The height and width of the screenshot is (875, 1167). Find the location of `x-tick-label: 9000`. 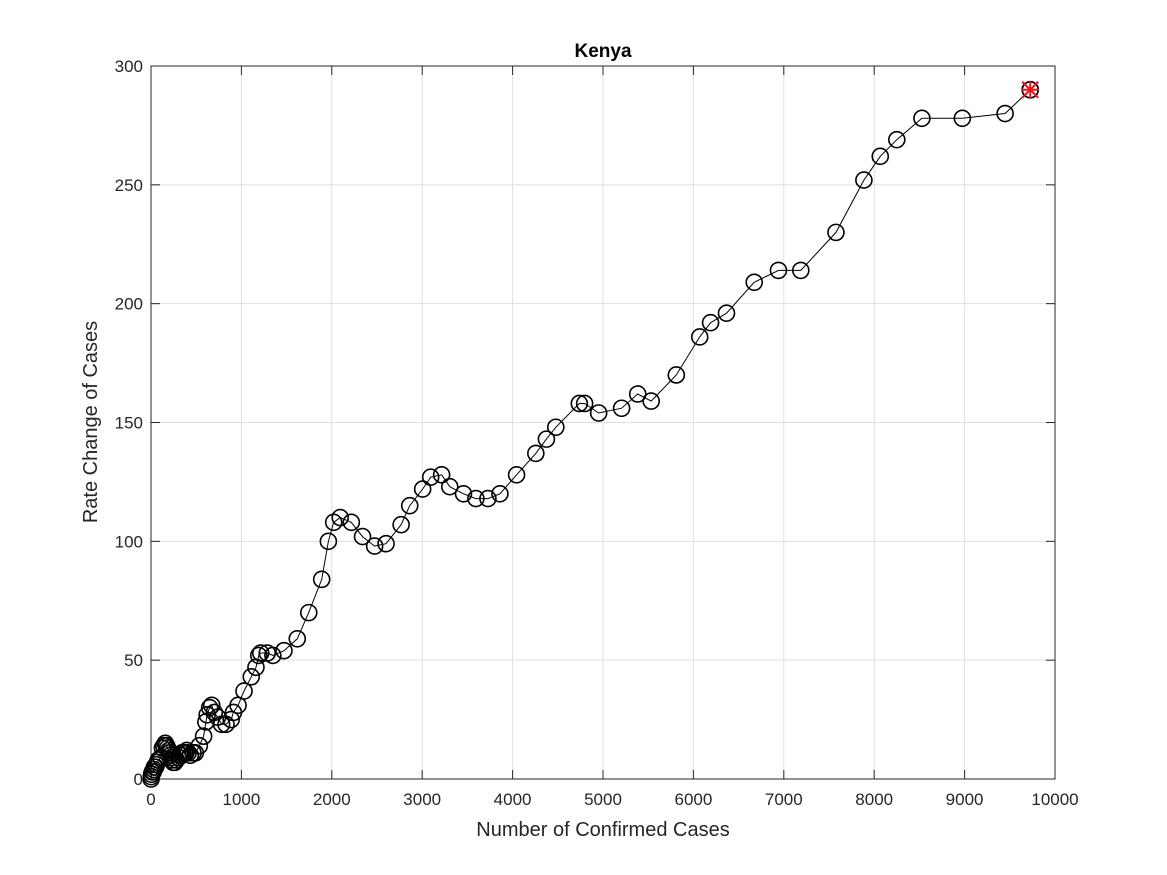

x-tick-label: 9000 is located at coordinates (965, 799).